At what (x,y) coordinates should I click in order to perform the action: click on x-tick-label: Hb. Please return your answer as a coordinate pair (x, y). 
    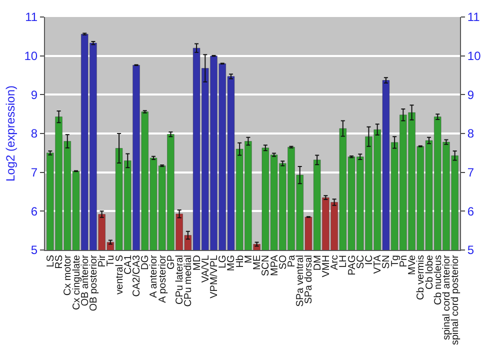
    Looking at the image, I should click on (240, 261).